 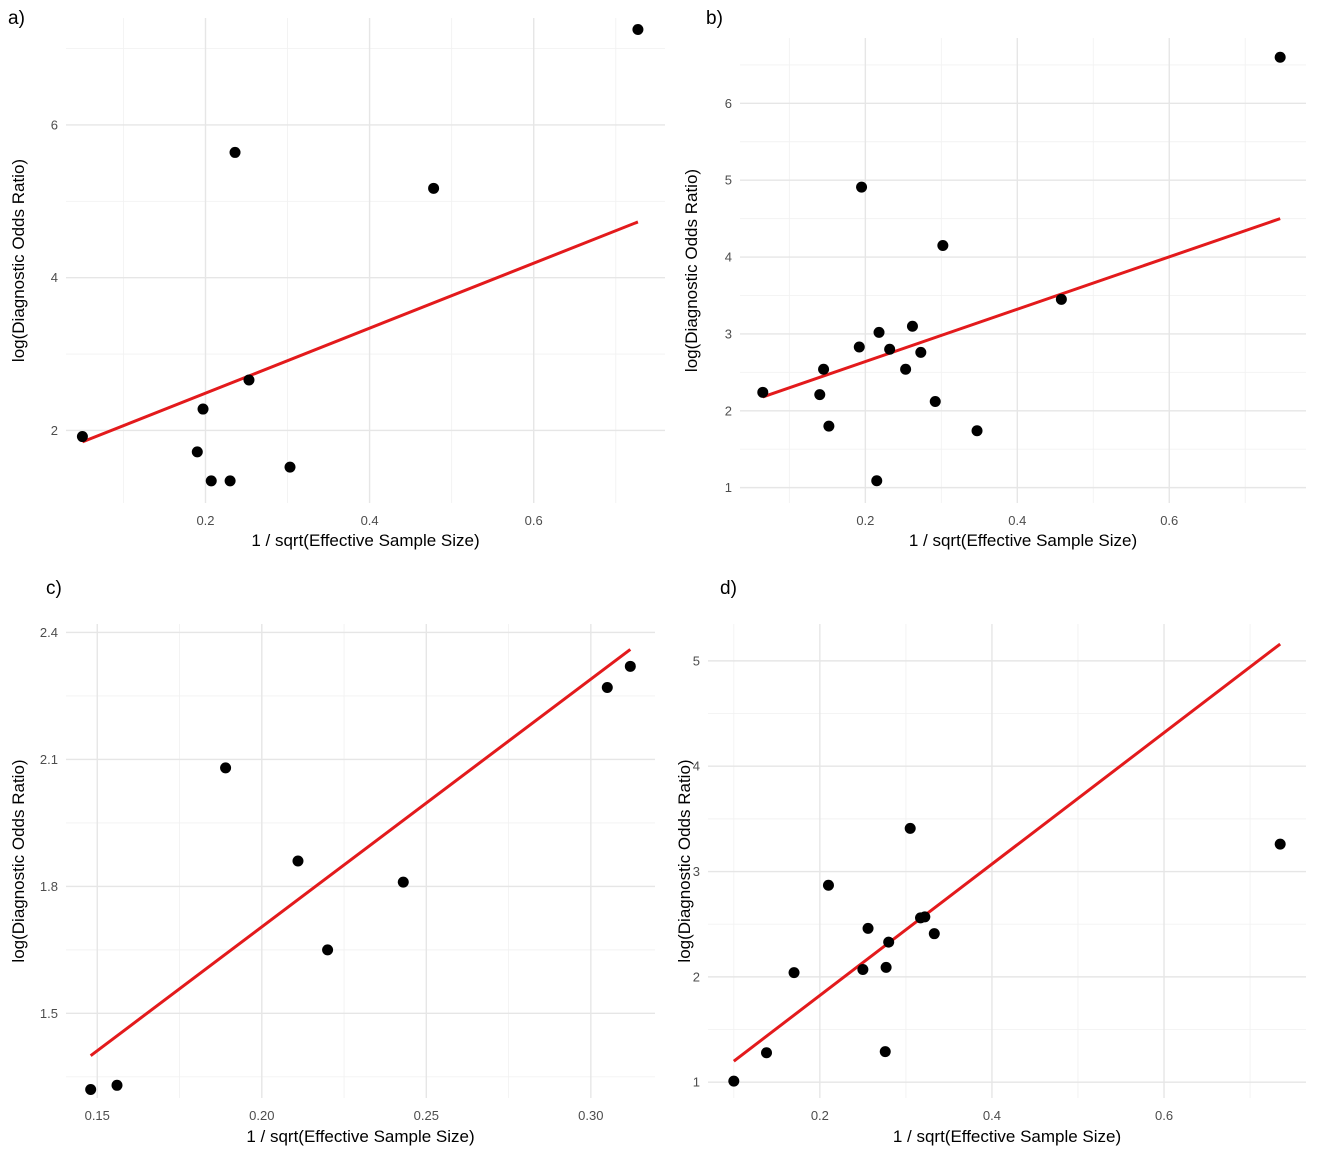 I want to click on panel-tag: a), so click(x=16, y=18).